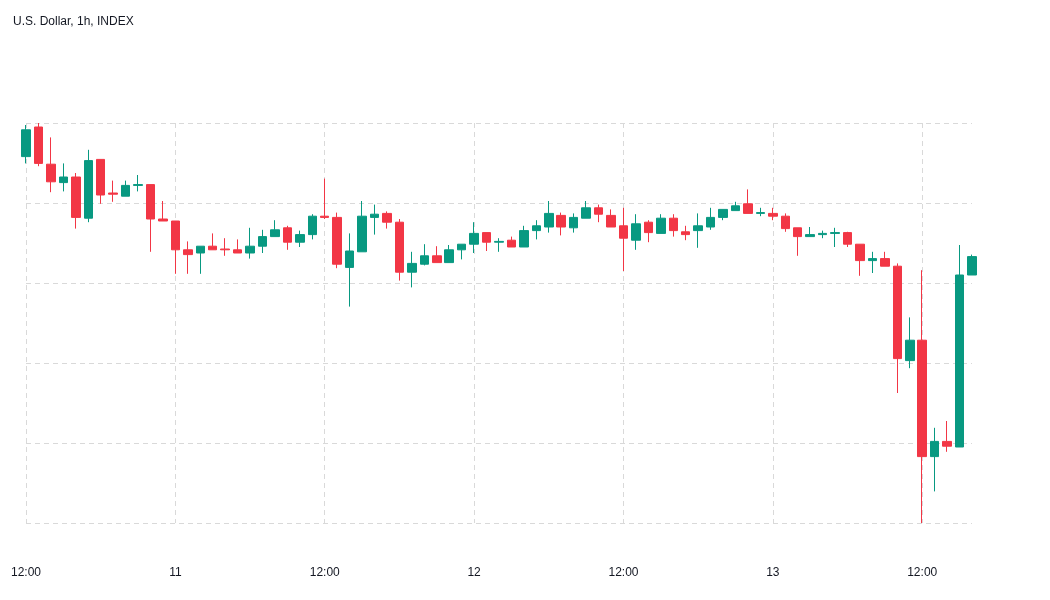  I want to click on chart-title: U.S. Dollar, 1h, INDEX, so click(73, 21).